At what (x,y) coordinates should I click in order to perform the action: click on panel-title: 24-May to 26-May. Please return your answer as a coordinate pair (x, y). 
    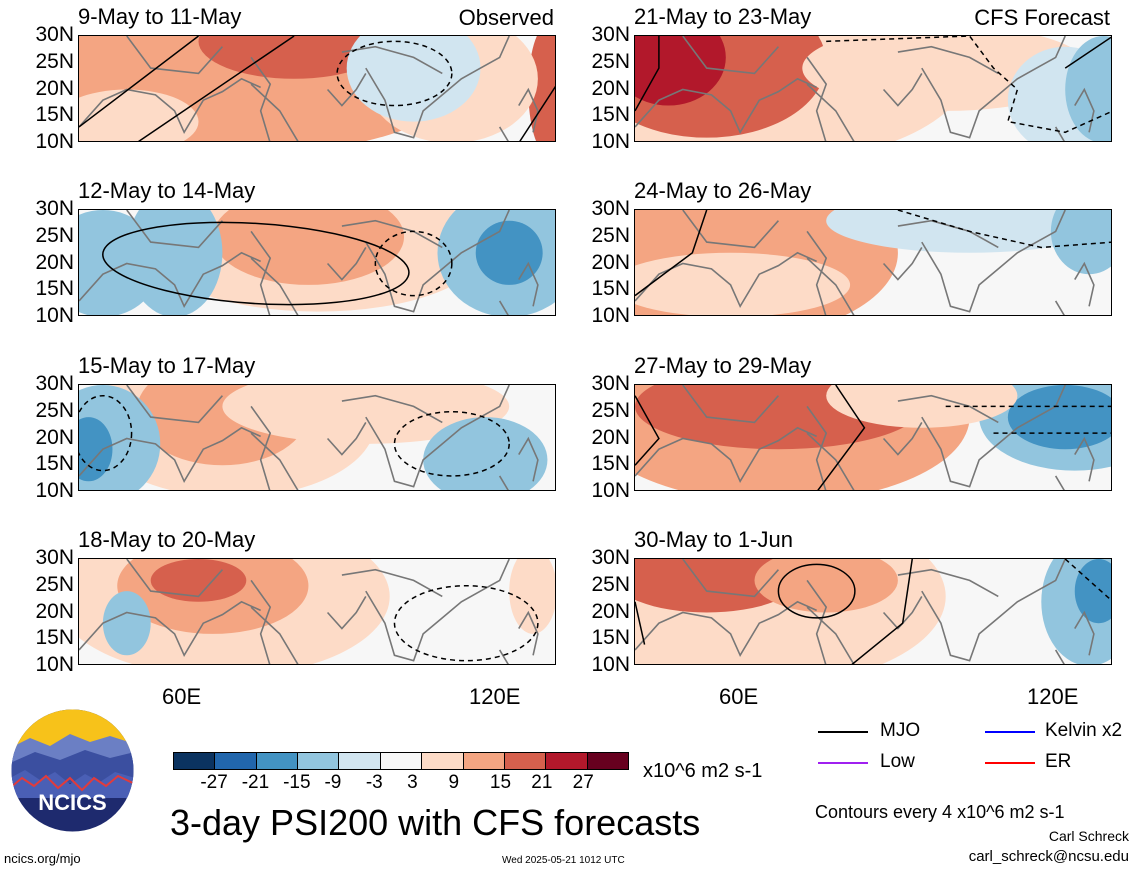
    Looking at the image, I should click on (723, 190).